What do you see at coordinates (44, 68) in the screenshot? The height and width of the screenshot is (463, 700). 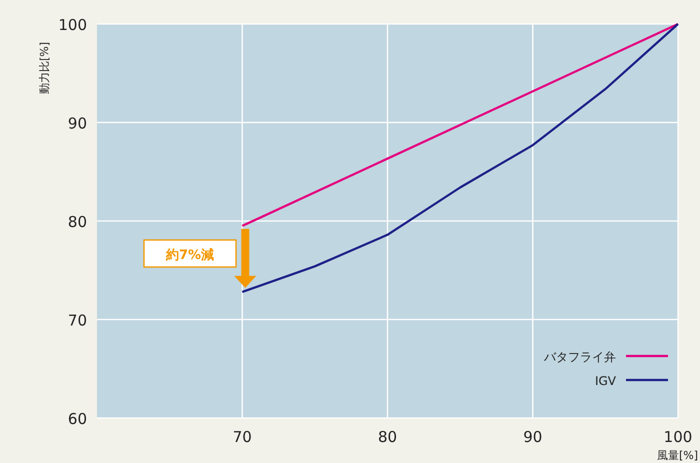 I see `y-axis-title: 動力比[%]` at bounding box center [44, 68].